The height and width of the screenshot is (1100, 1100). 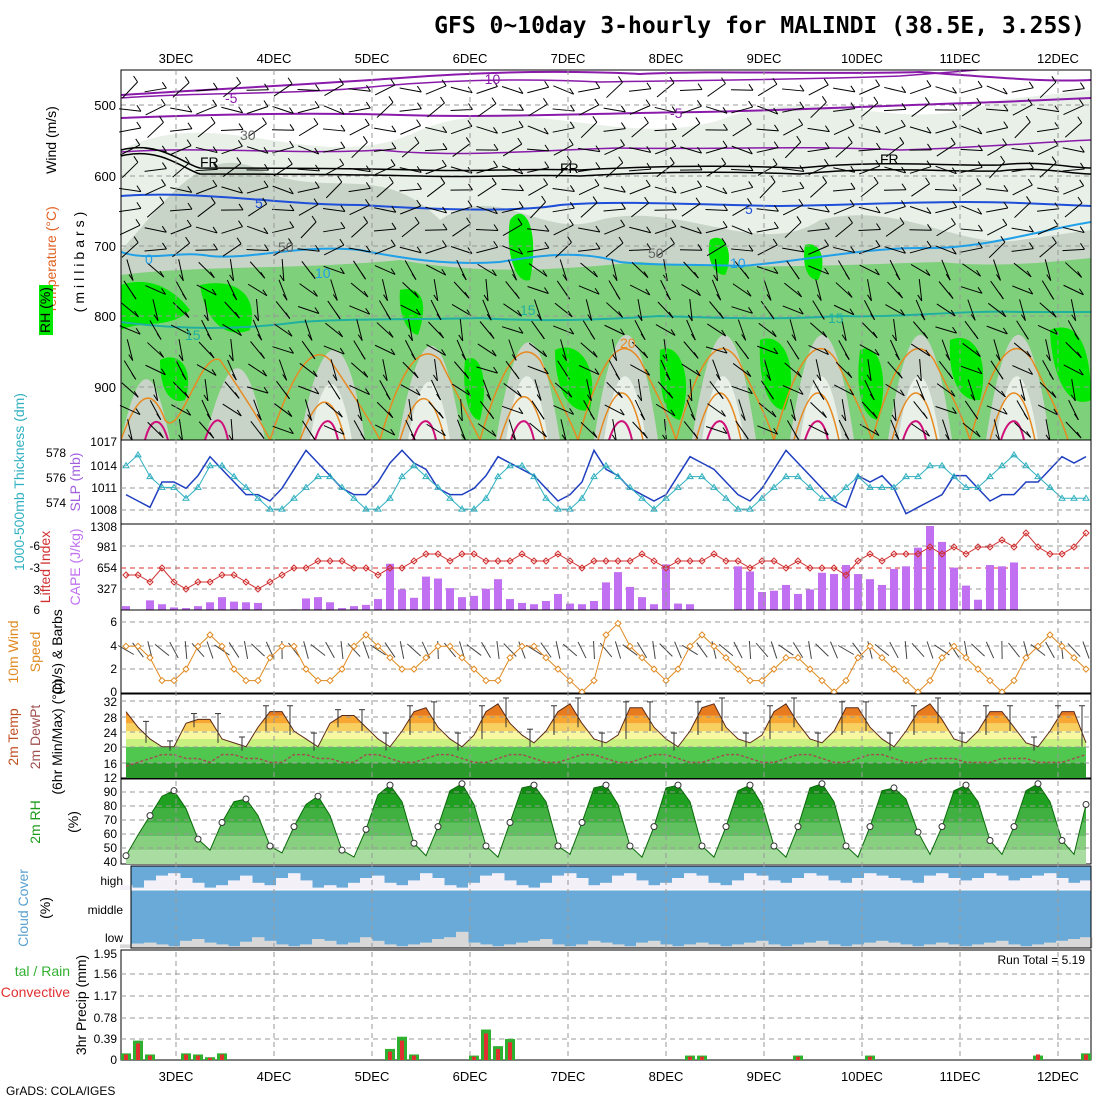 I want to click on contour-label-15: 15, so click(x=193, y=335).